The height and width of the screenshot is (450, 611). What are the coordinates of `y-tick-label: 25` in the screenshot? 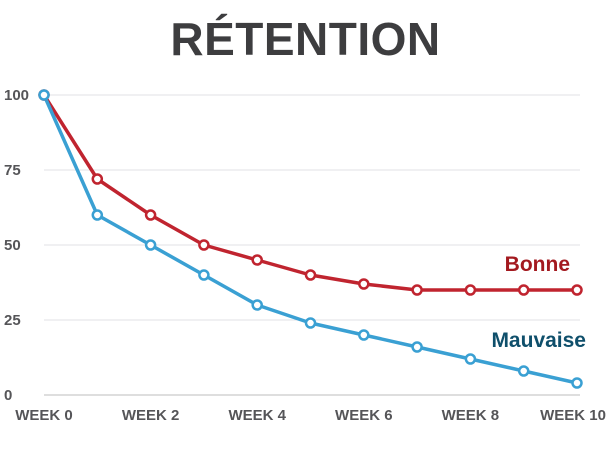 It's located at (12, 320).